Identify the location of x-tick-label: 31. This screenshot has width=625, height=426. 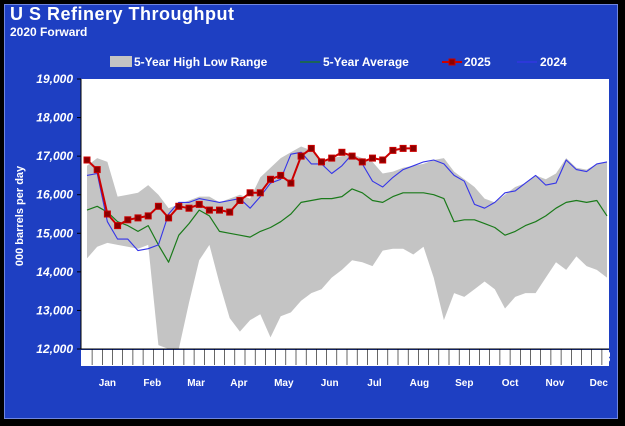
(393, 357).